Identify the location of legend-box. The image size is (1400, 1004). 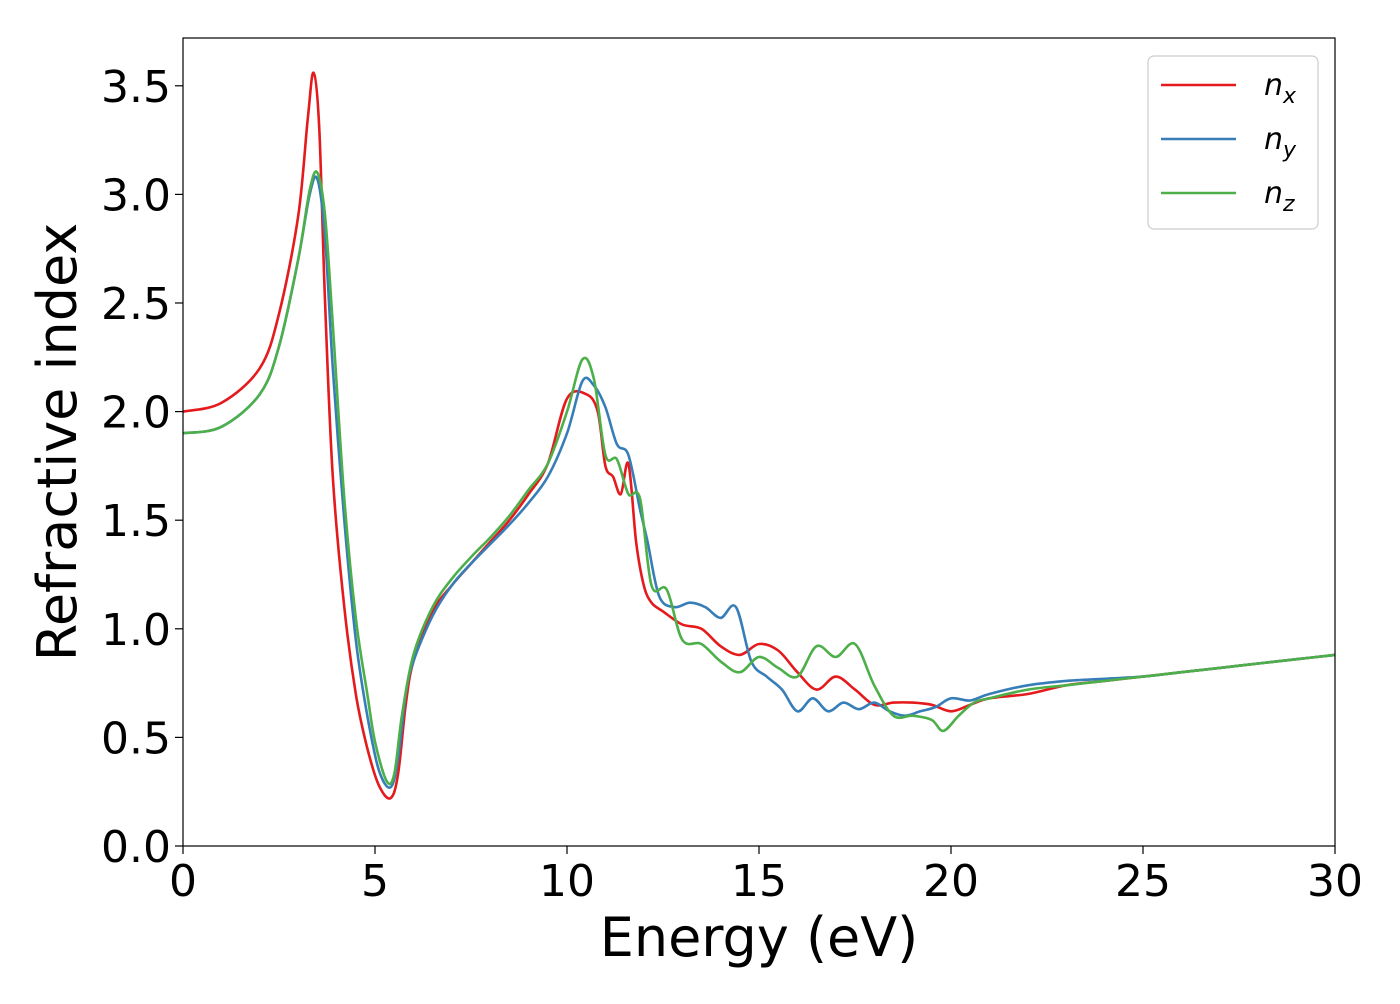
(1233, 142).